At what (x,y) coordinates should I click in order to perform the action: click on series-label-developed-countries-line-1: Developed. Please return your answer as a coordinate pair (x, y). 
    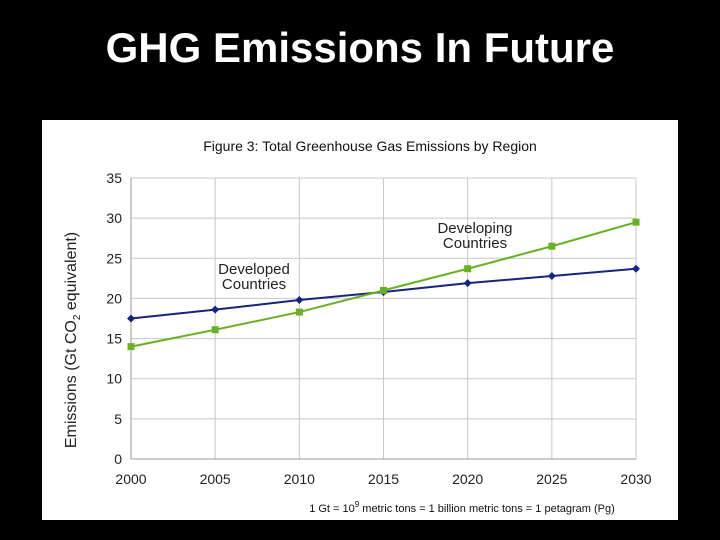
    Looking at the image, I should click on (254, 269).